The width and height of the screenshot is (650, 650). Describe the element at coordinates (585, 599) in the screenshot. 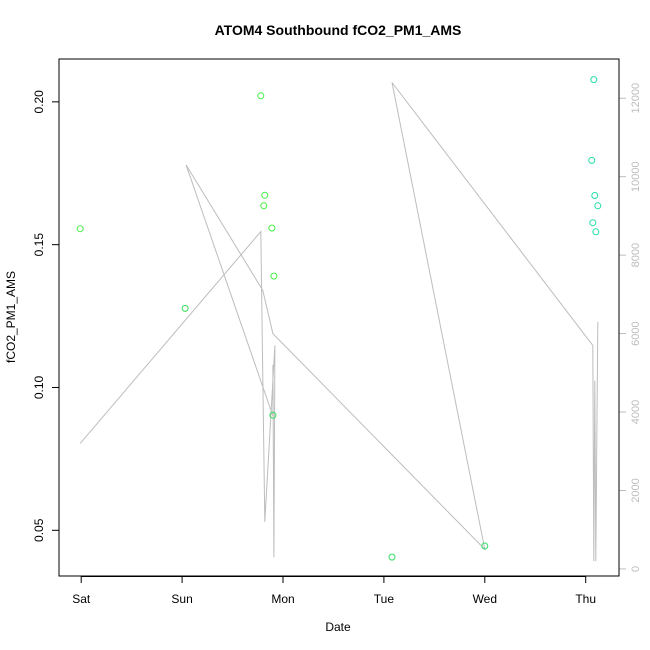

I see `x-tick-label-5: Thu` at that location.